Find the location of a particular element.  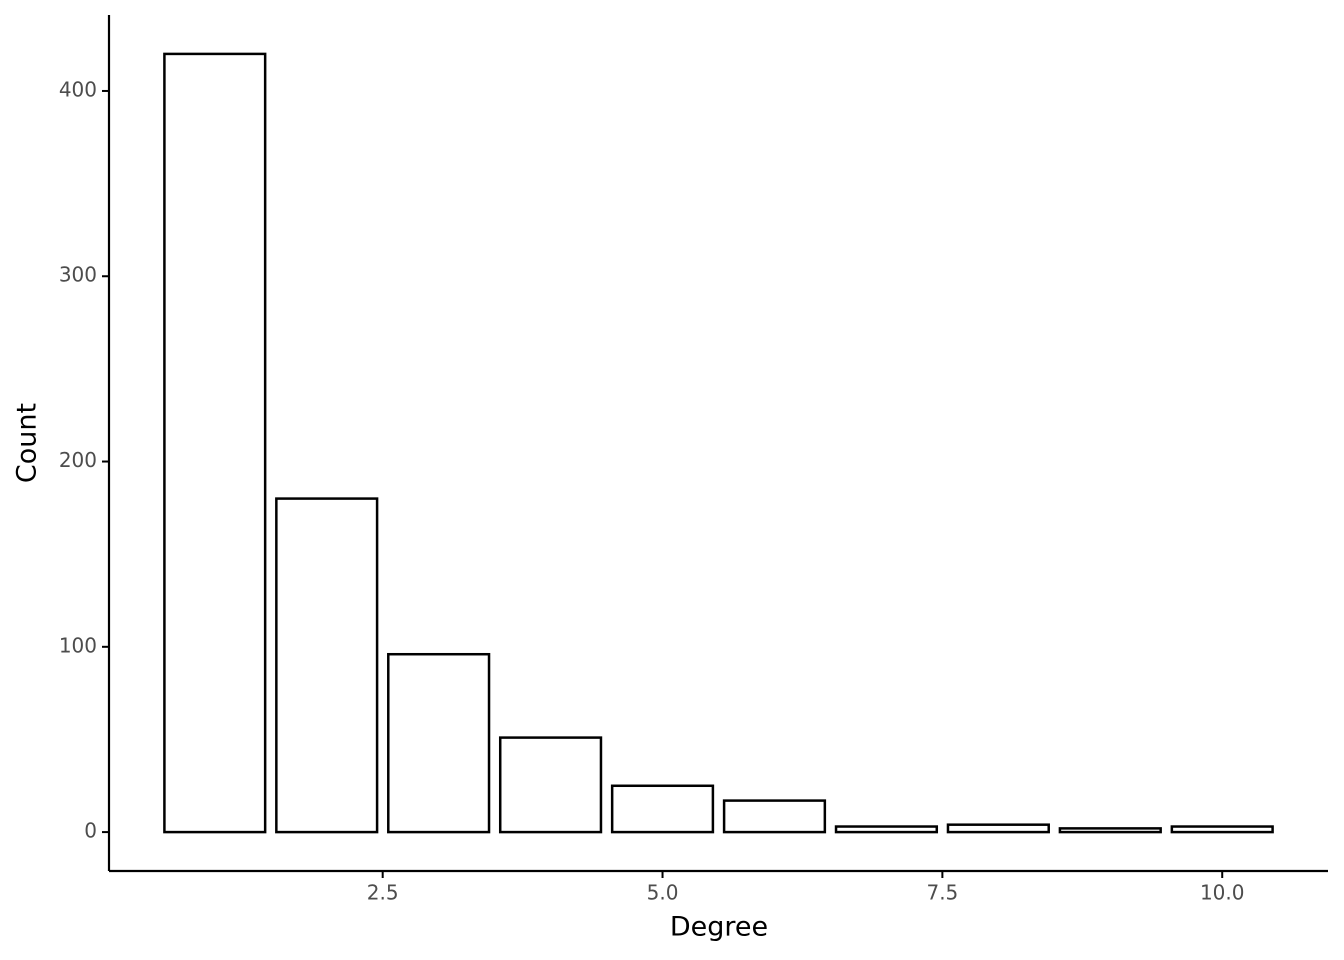

x-tick-label: 10.0 is located at coordinates (1222, 893).